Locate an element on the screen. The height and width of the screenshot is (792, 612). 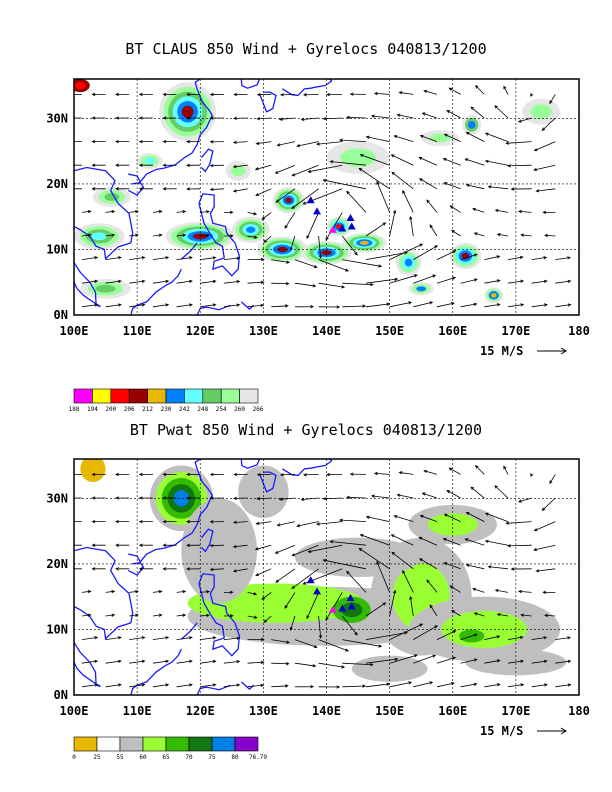
p1-colorbar-label: 200 is located at coordinates (110, 409).